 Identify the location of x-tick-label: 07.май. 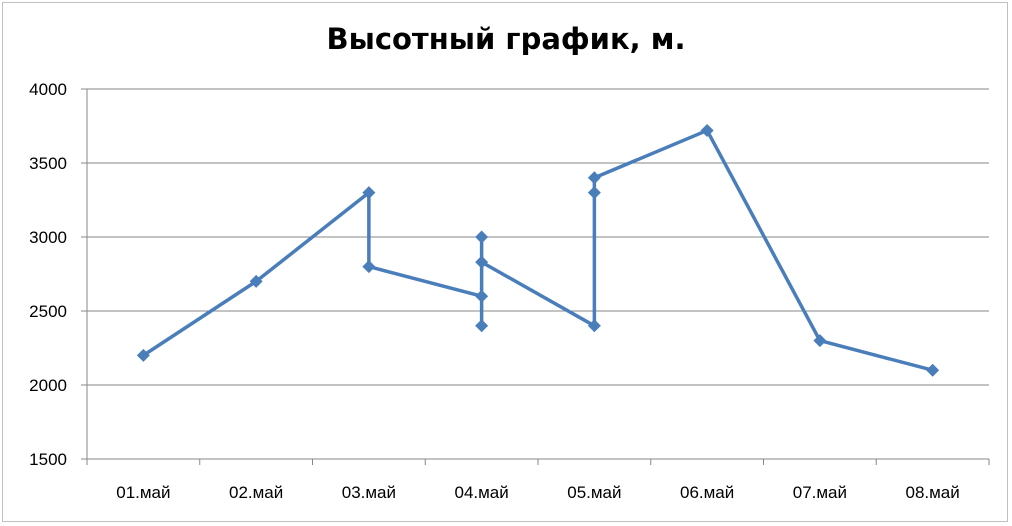
(820, 492).